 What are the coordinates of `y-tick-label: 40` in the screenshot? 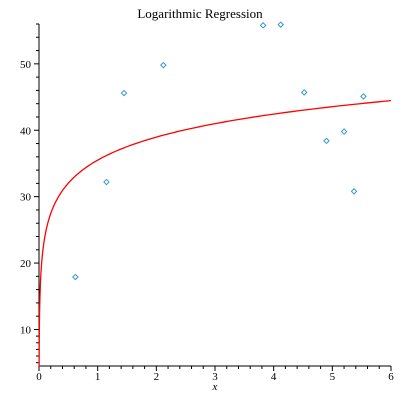 It's located at (26, 131).